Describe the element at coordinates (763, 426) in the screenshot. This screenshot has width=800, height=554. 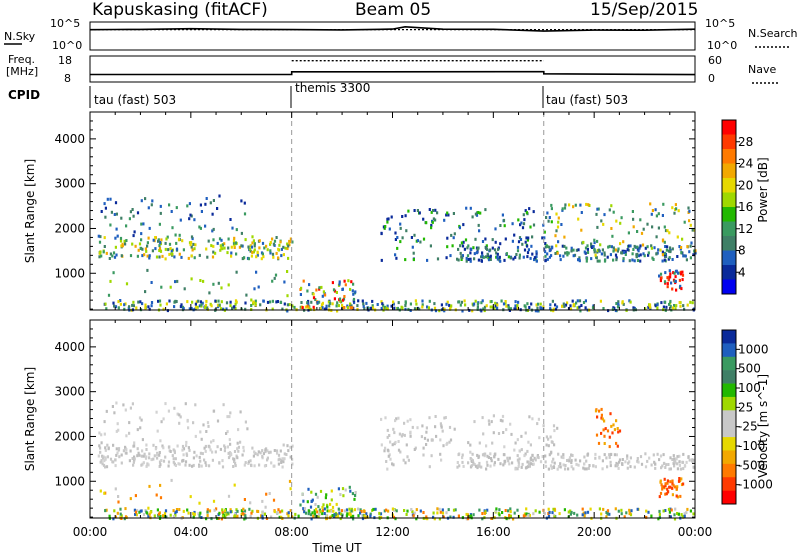
I see `velocity-colorbar-label: Velocity [m s^-1]` at that location.